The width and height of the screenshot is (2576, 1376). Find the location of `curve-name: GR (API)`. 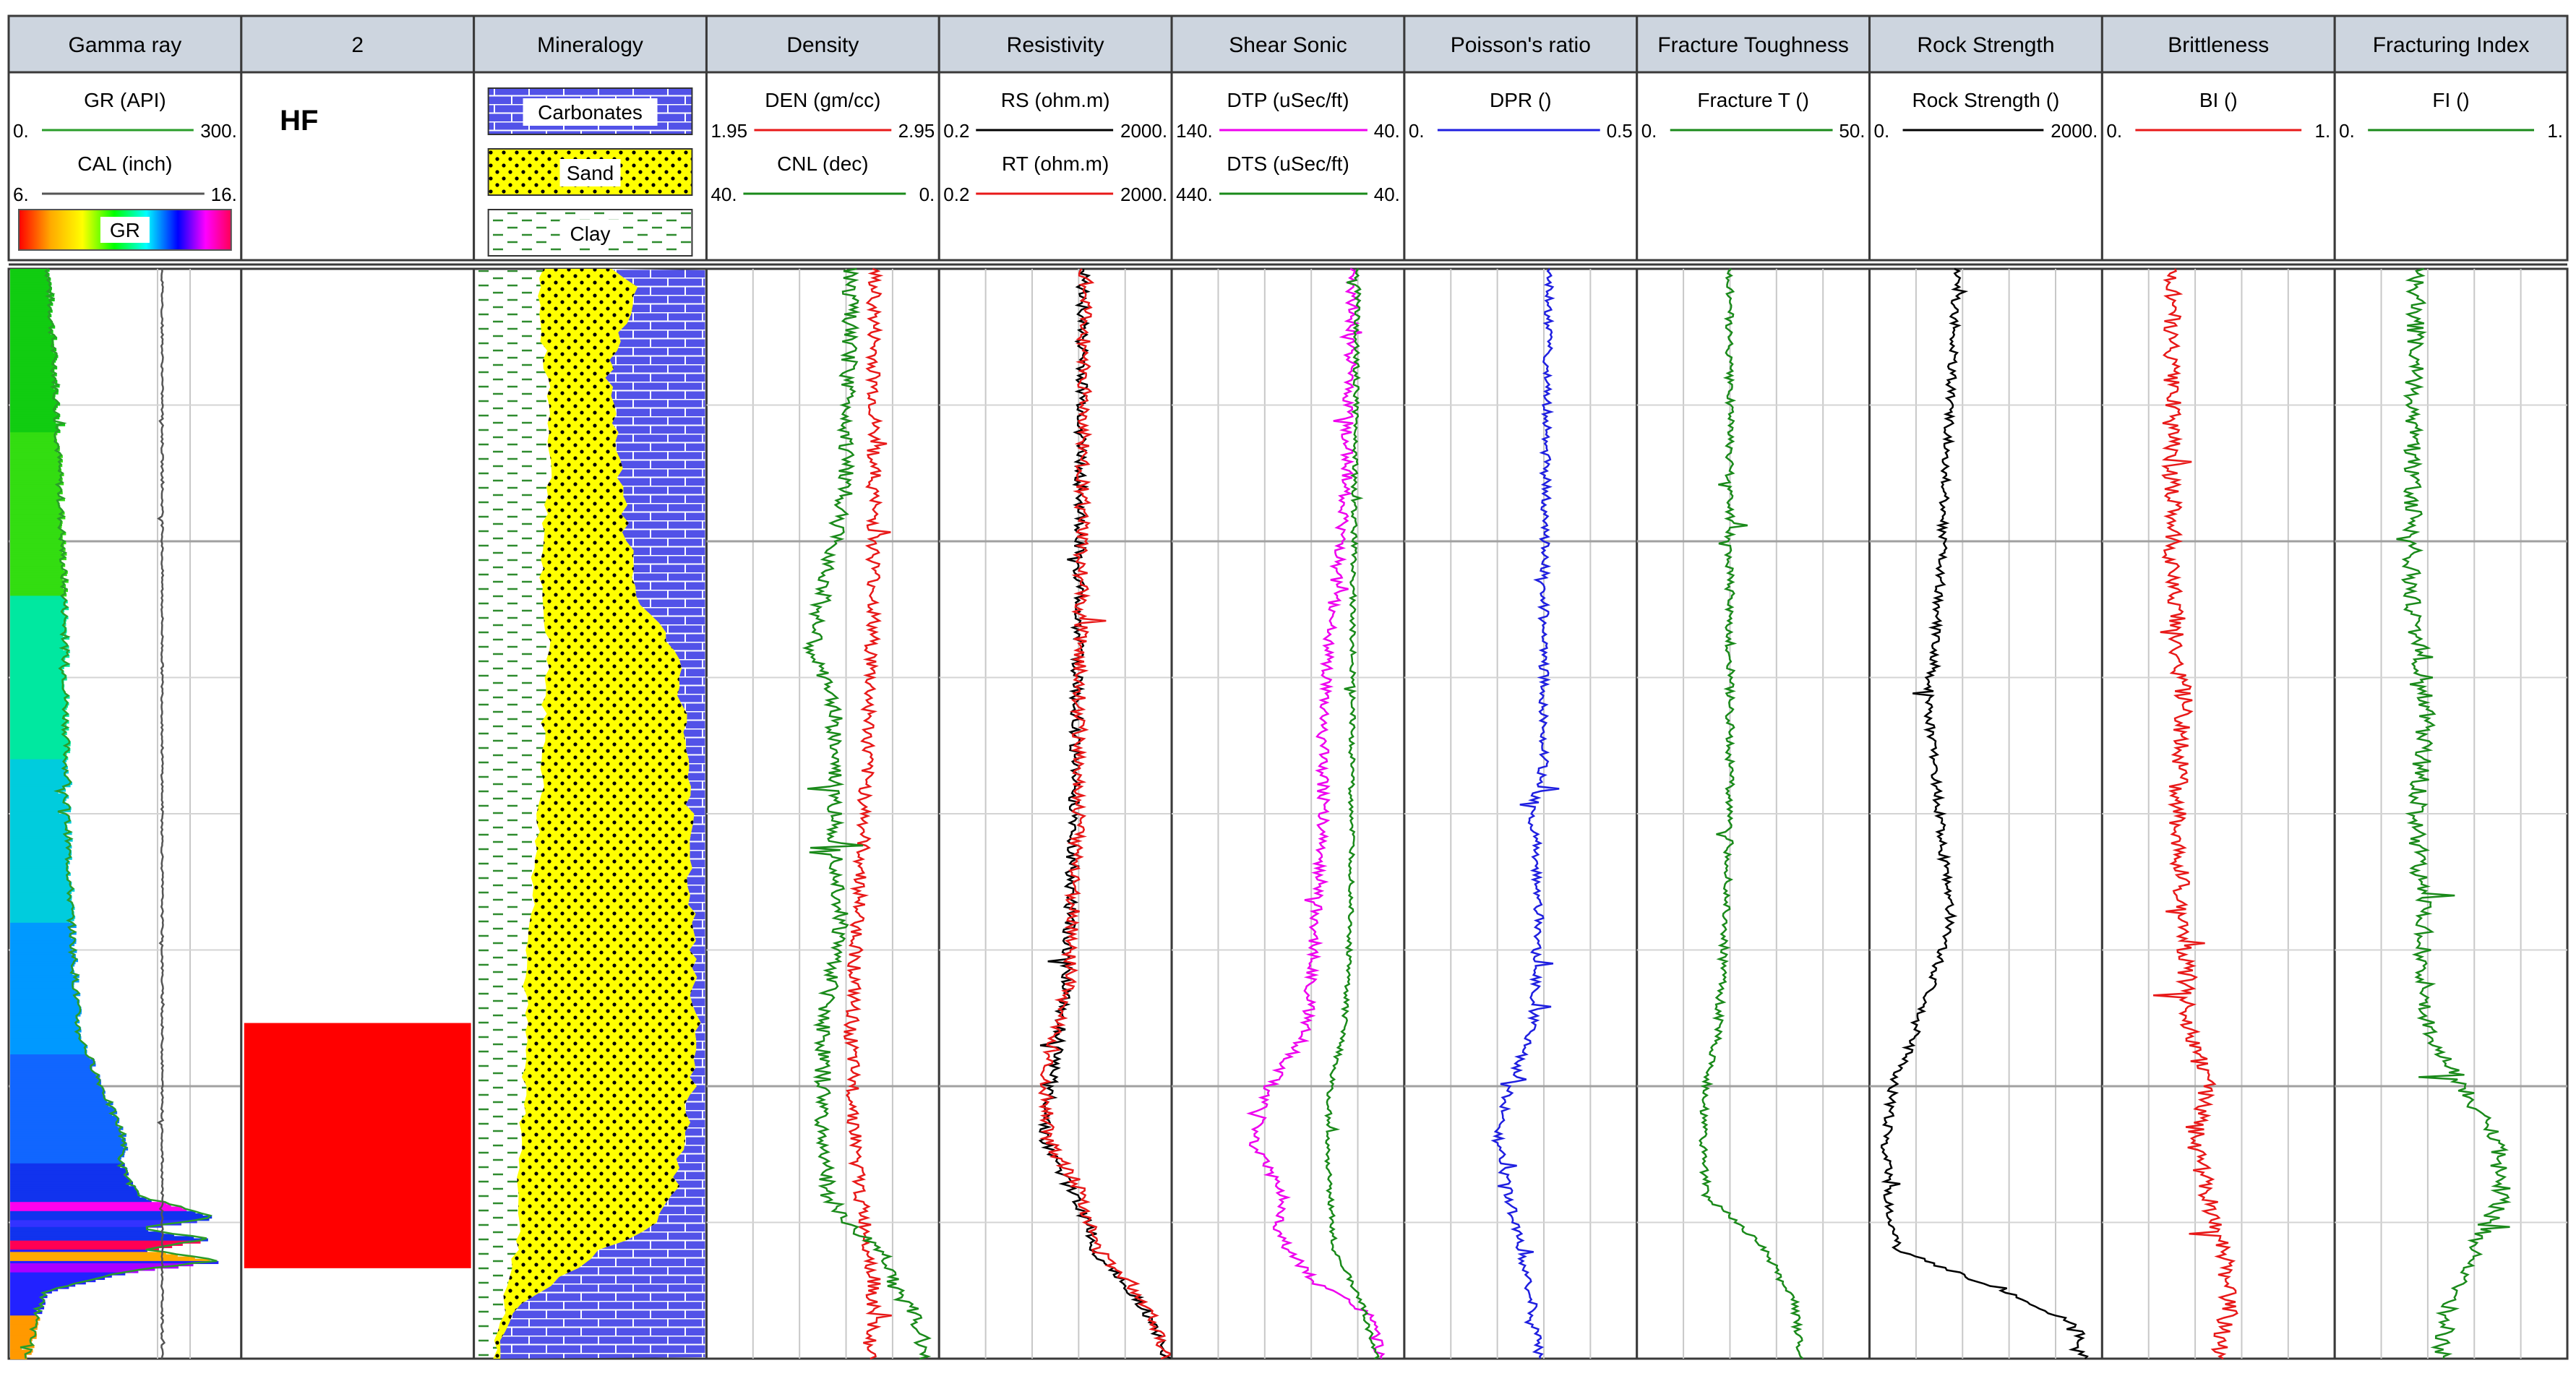

curve-name: GR (API) is located at coordinates (125, 100).